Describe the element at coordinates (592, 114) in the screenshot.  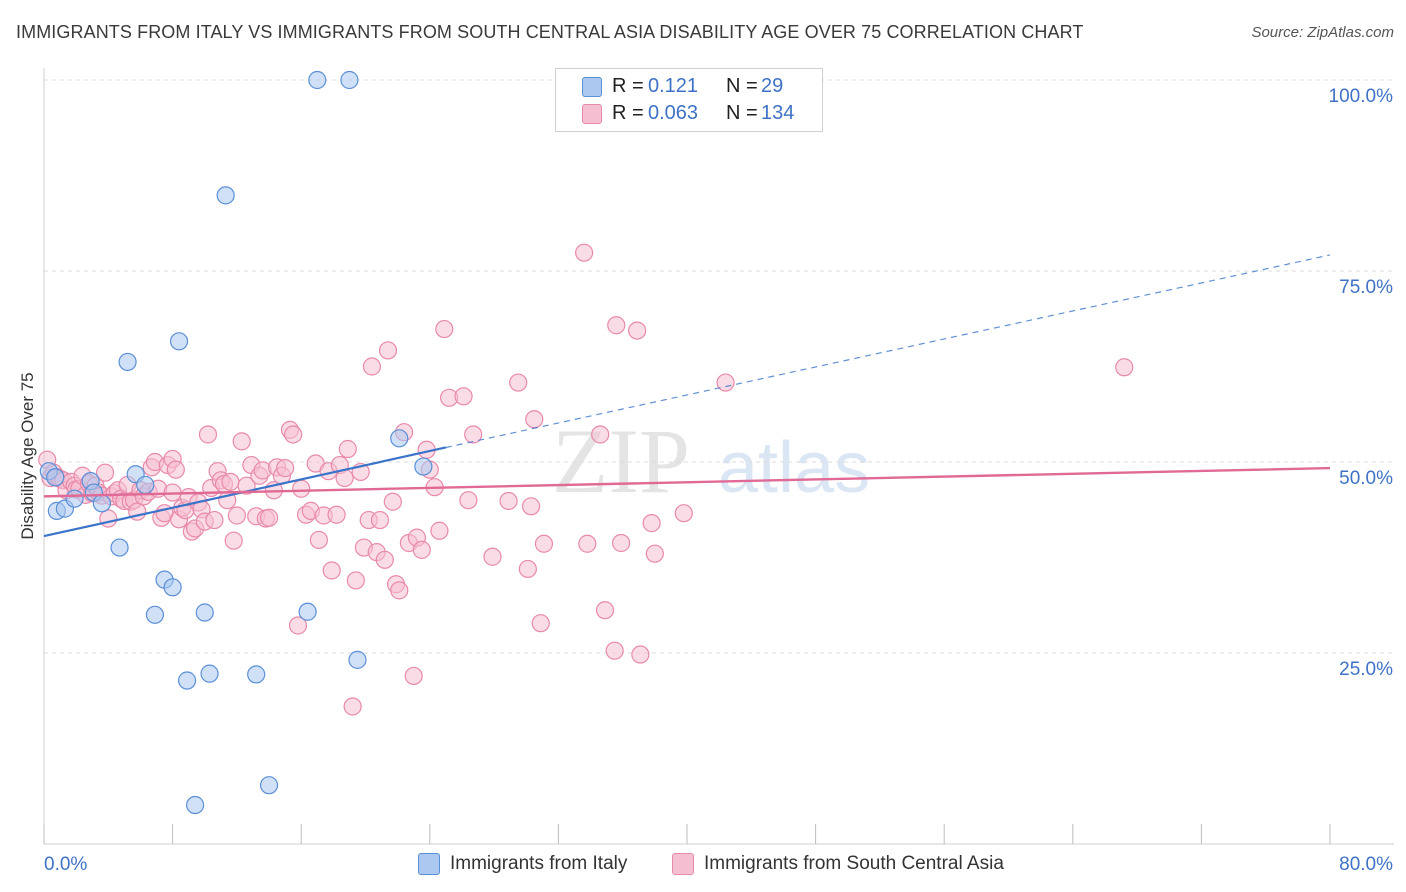
I see `legend-swatch-south-central-asia` at that location.